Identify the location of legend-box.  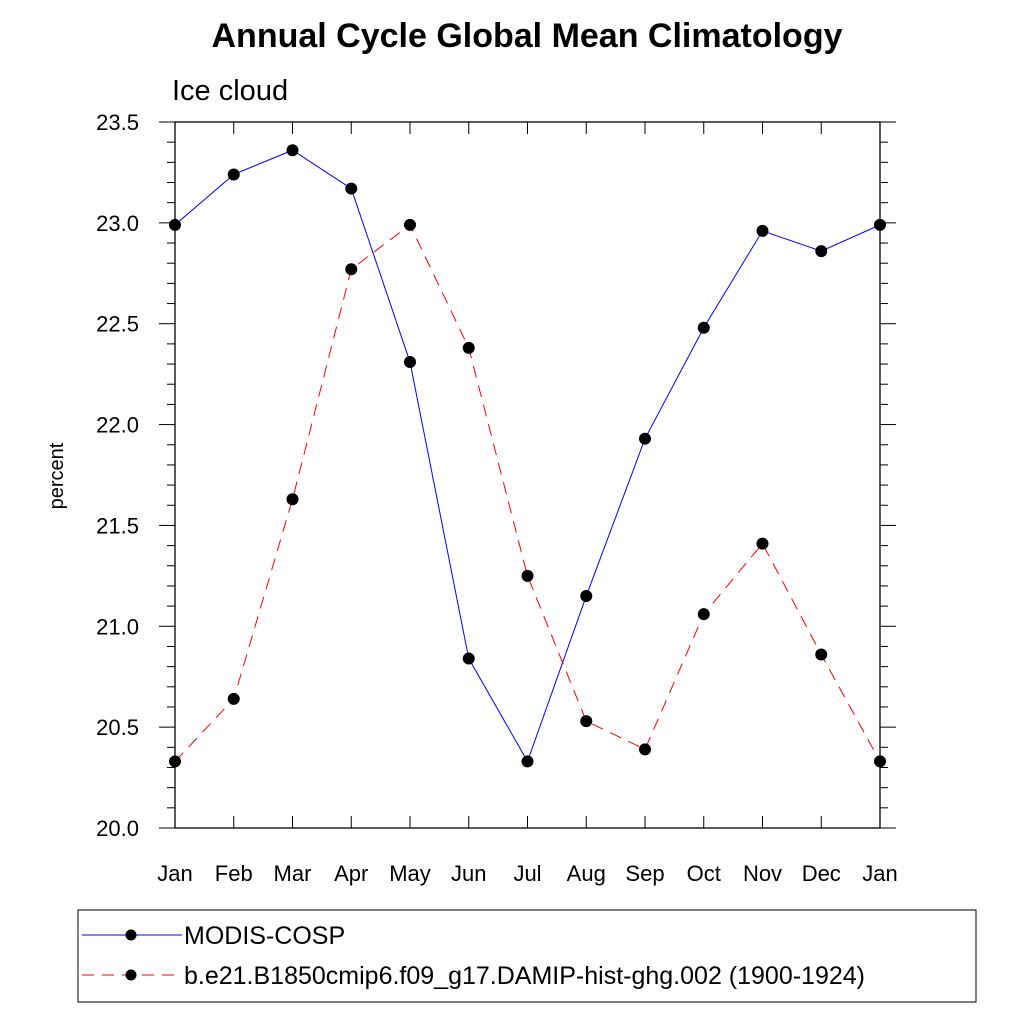
(527, 956).